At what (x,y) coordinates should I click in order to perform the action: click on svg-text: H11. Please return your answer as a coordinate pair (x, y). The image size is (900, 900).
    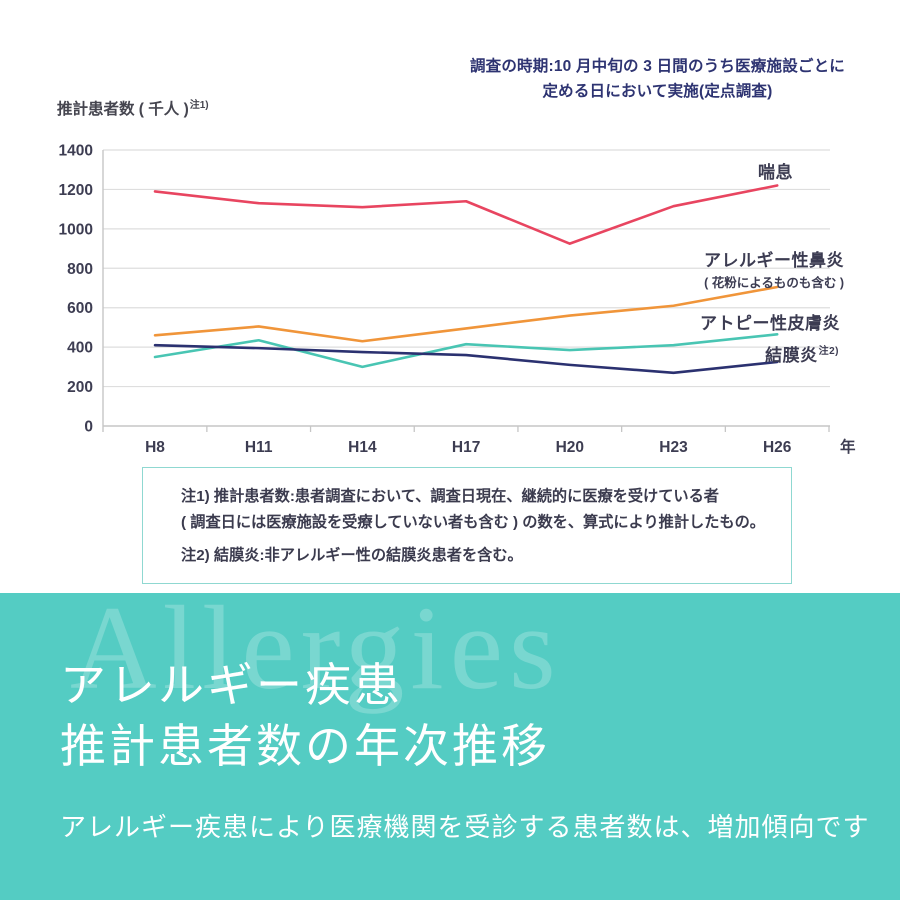
    Looking at the image, I should click on (259, 447).